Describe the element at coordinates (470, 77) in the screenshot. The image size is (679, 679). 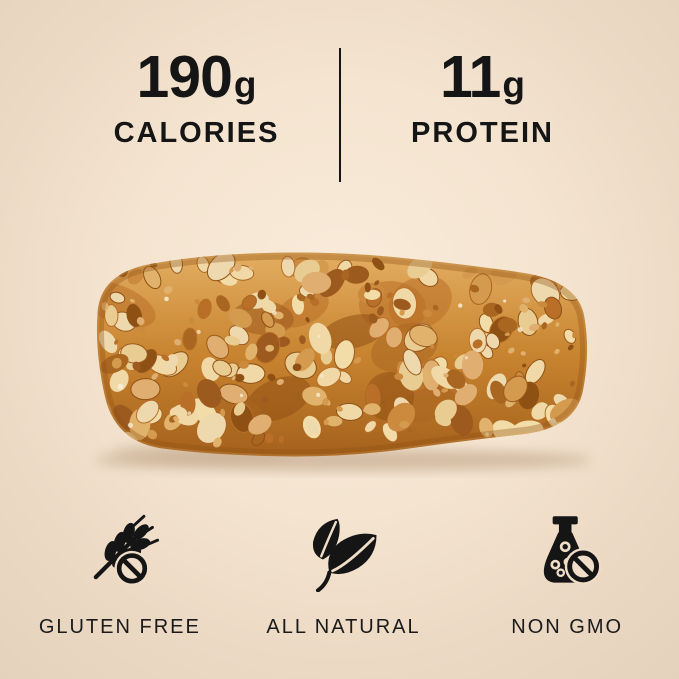
I see `protein-value: 11` at that location.